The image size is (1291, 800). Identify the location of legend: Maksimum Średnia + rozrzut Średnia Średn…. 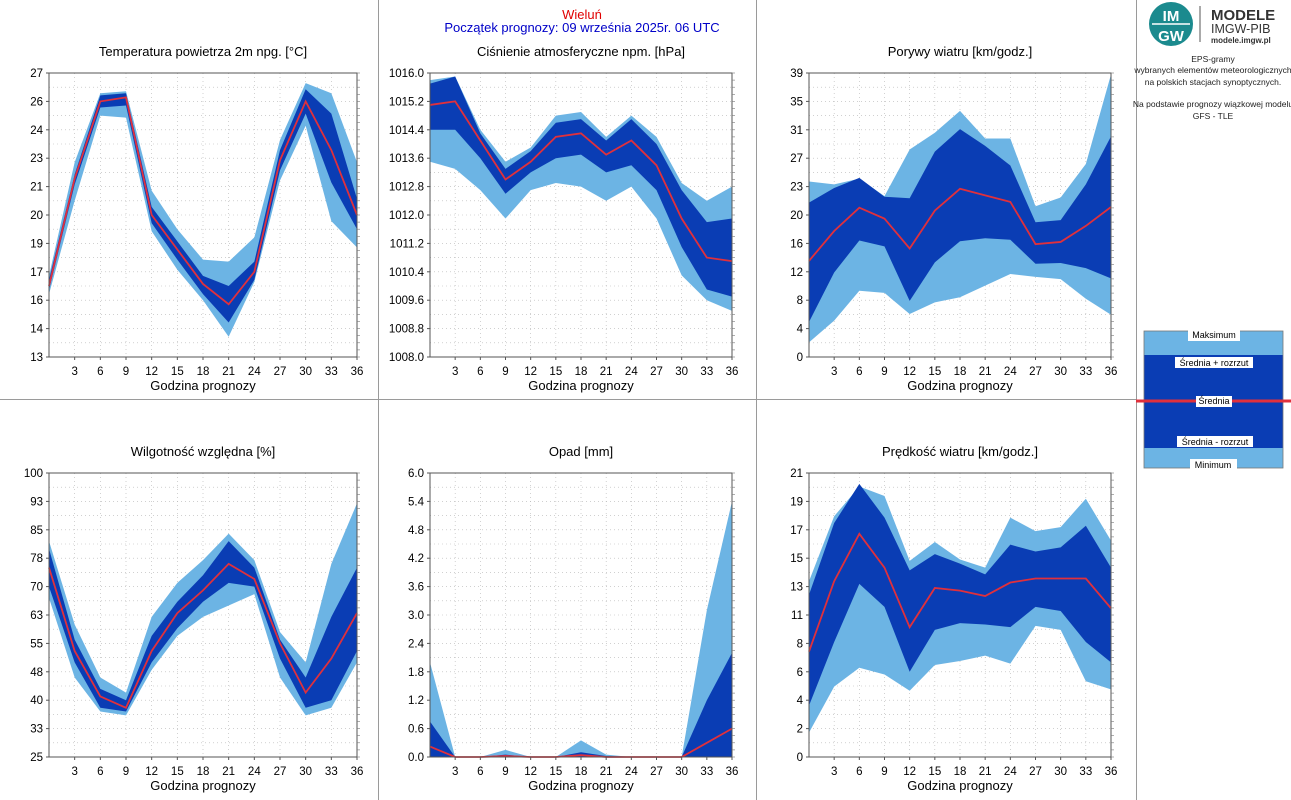
(1213, 400).